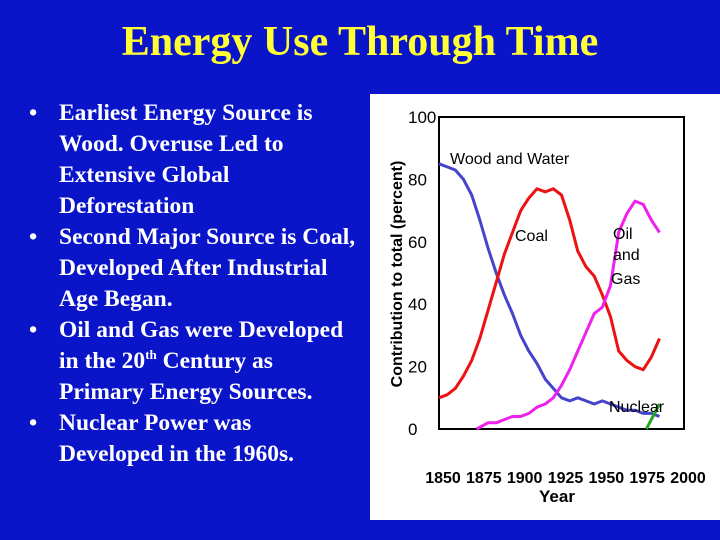 The height and width of the screenshot is (540, 720). What do you see at coordinates (625, 279) in the screenshot?
I see `annotation-gas: Gas` at bounding box center [625, 279].